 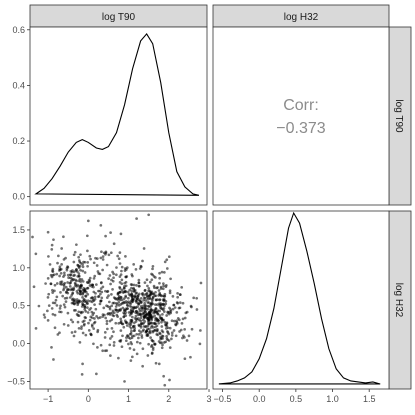 What do you see at coordinates (128, 399) in the screenshot?
I see `x-axis-t90-tick-label: 1` at bounding box center [128, 399].